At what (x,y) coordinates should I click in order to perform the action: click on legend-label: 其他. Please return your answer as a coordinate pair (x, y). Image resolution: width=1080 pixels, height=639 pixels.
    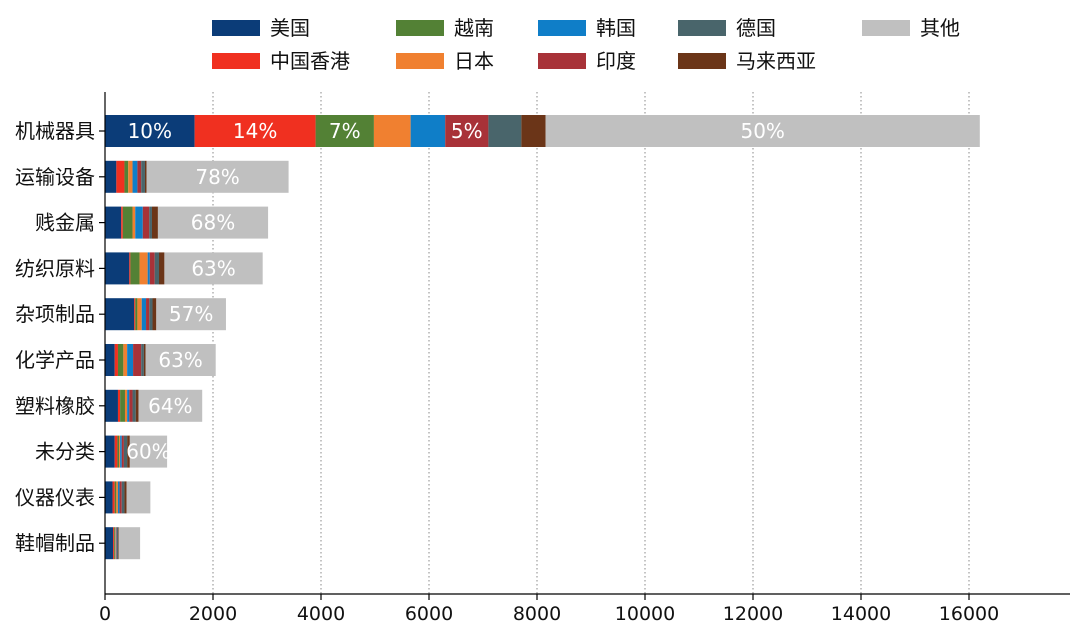
    Looking at the image, I should click on (940, 28).